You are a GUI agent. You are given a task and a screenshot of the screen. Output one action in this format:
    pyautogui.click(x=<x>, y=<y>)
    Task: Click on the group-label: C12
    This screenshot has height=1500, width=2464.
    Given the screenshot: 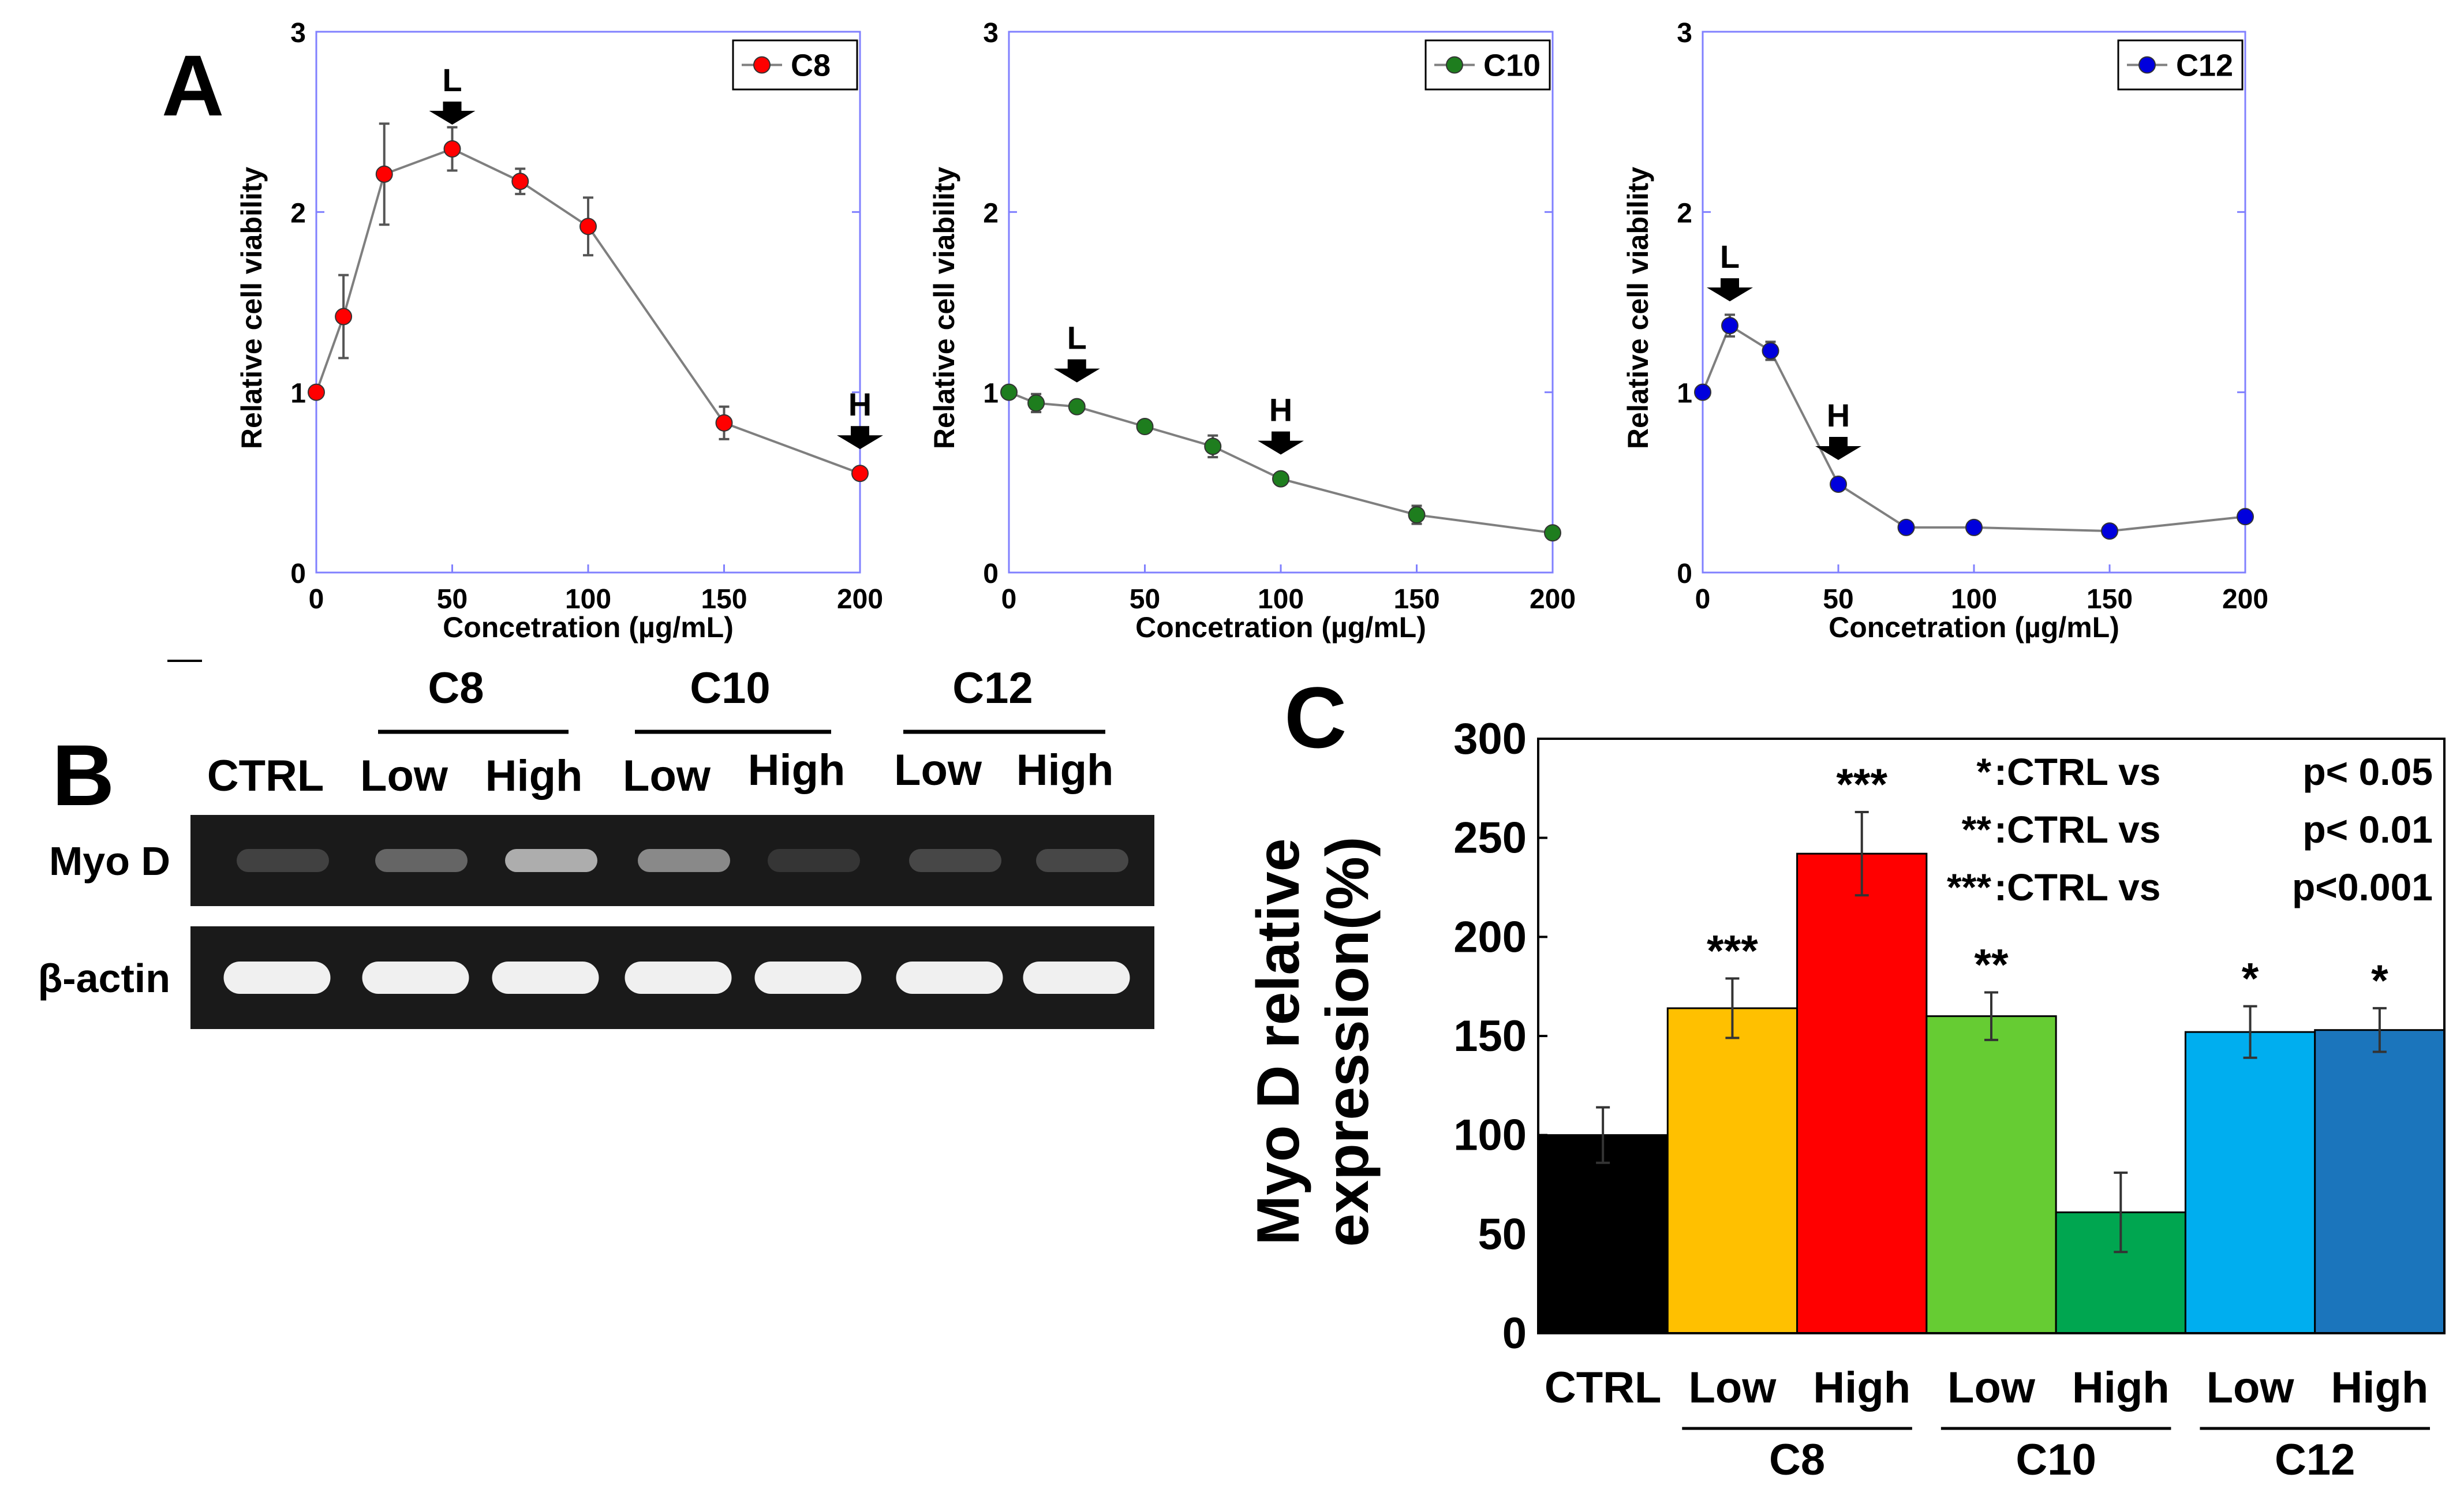 What is the action you would take?
    pyautogui.click(x=2315, y=1459)
    